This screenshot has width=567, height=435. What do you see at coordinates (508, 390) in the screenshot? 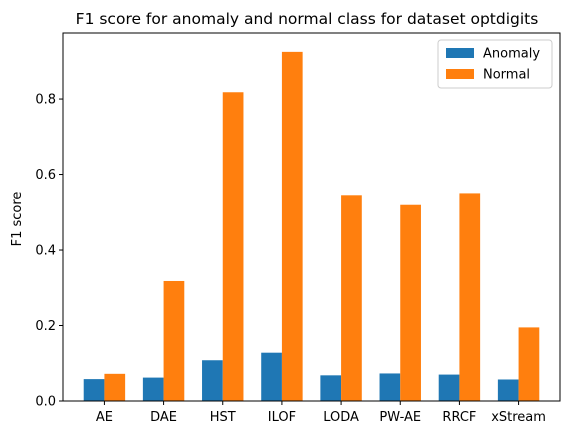
I see `bar-anomaly-xstream` at bounding box center [508, 390].